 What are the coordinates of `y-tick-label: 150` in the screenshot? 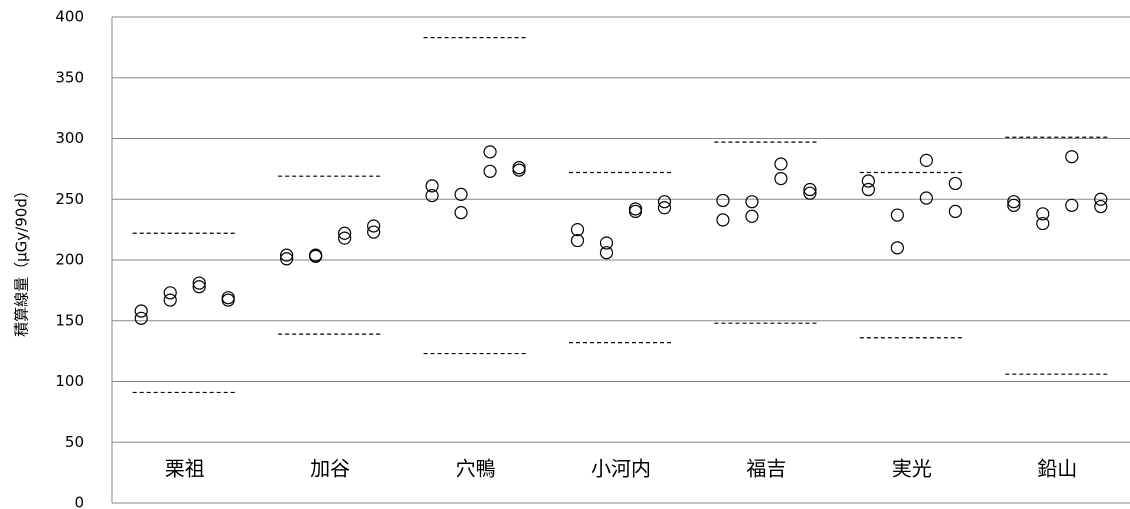 It's located at (69, 320).